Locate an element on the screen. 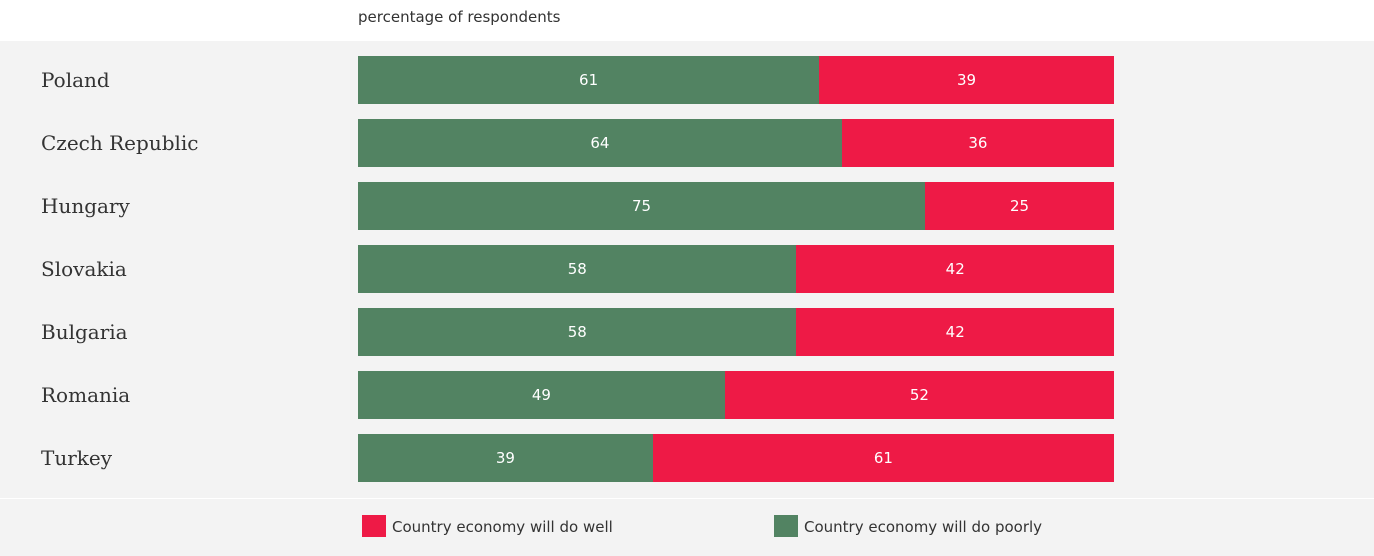 The height and width of the screenshot is (556, 1374). legend-label-poorly: Country economy will do poorly is located at coordinates (923, 527).